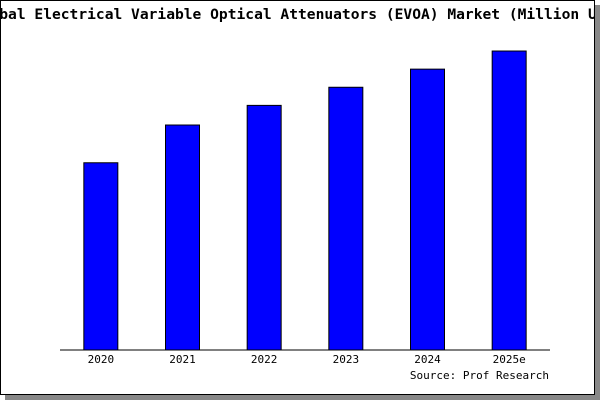 This screenshot has width=600, height=400. What do you see at coordinates (101, 359) in the screenshot?
I see `x-tick-label: 2020` at bounding box center [101, 359].